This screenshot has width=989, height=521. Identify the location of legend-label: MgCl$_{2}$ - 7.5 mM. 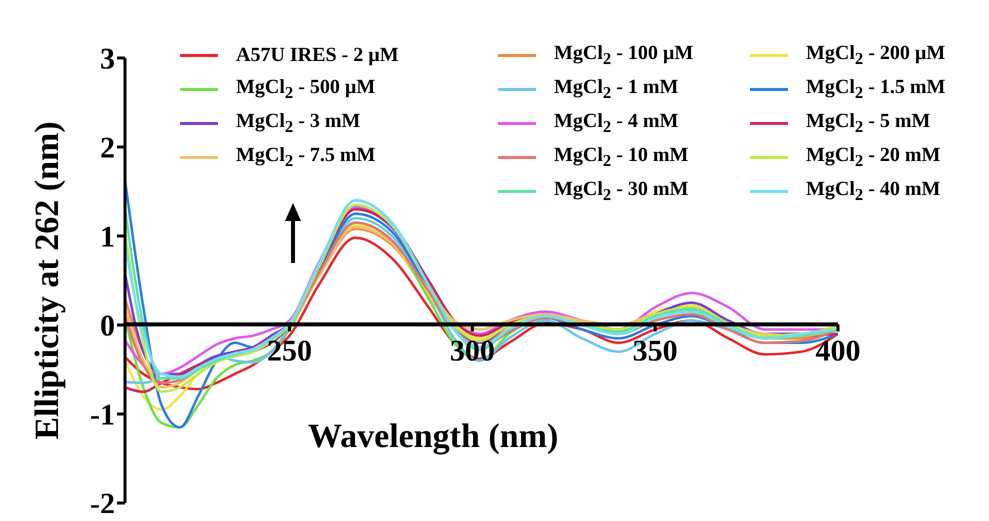
(306, 157).